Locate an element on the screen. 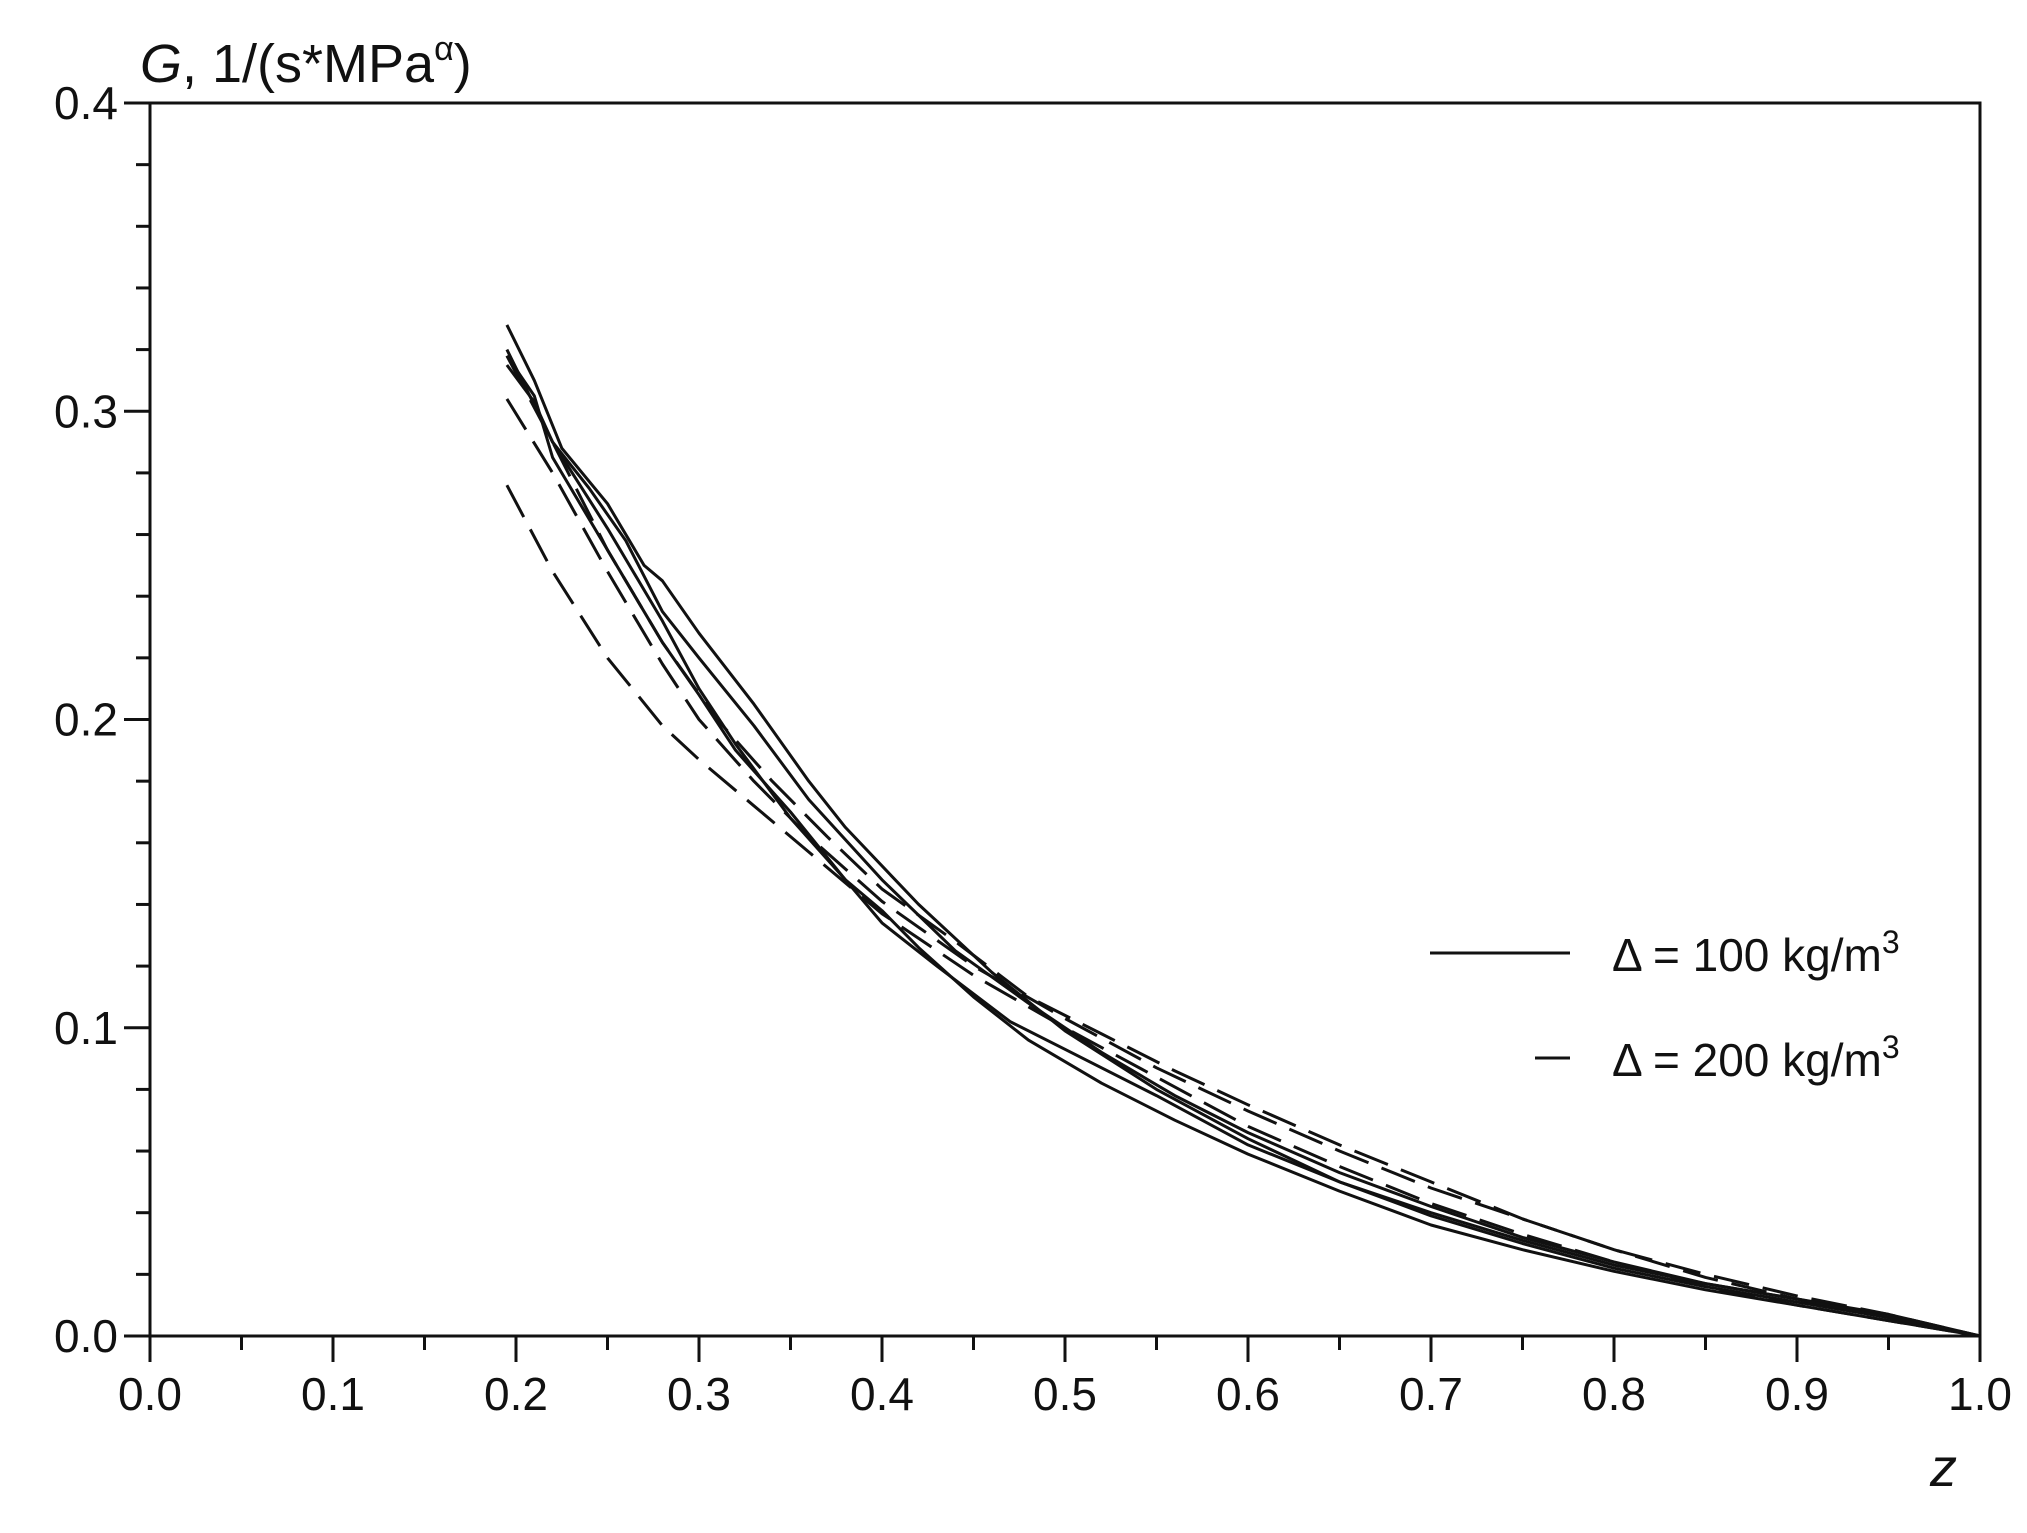 The height and width of the screenshot is (1533, 2027). x-tick-label: 0.6 is located at coordinates (1248, 1394).